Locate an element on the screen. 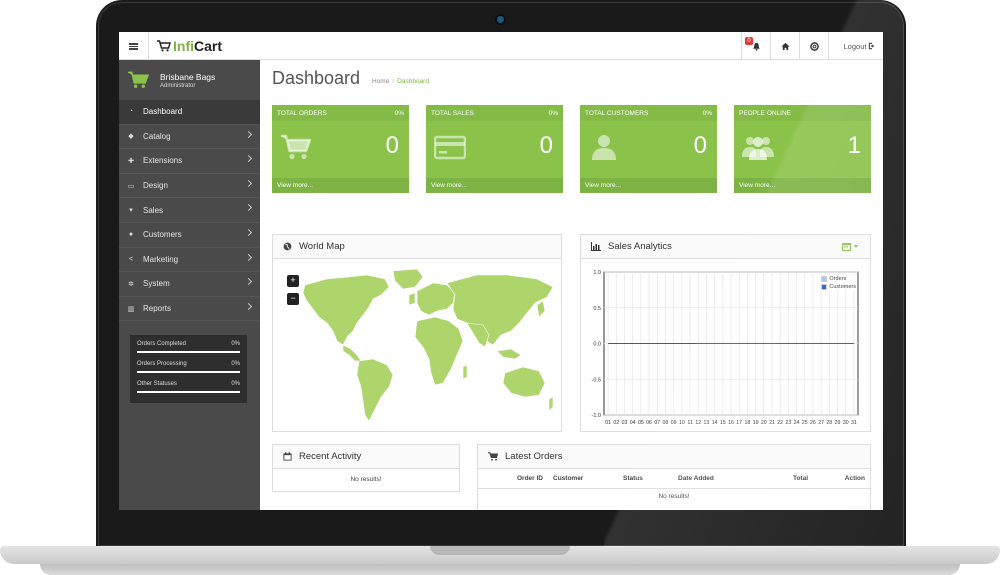 The height and width of the screenshot is (575, 1000). gear-icon: ✲ is located at coordinates (131, 284).